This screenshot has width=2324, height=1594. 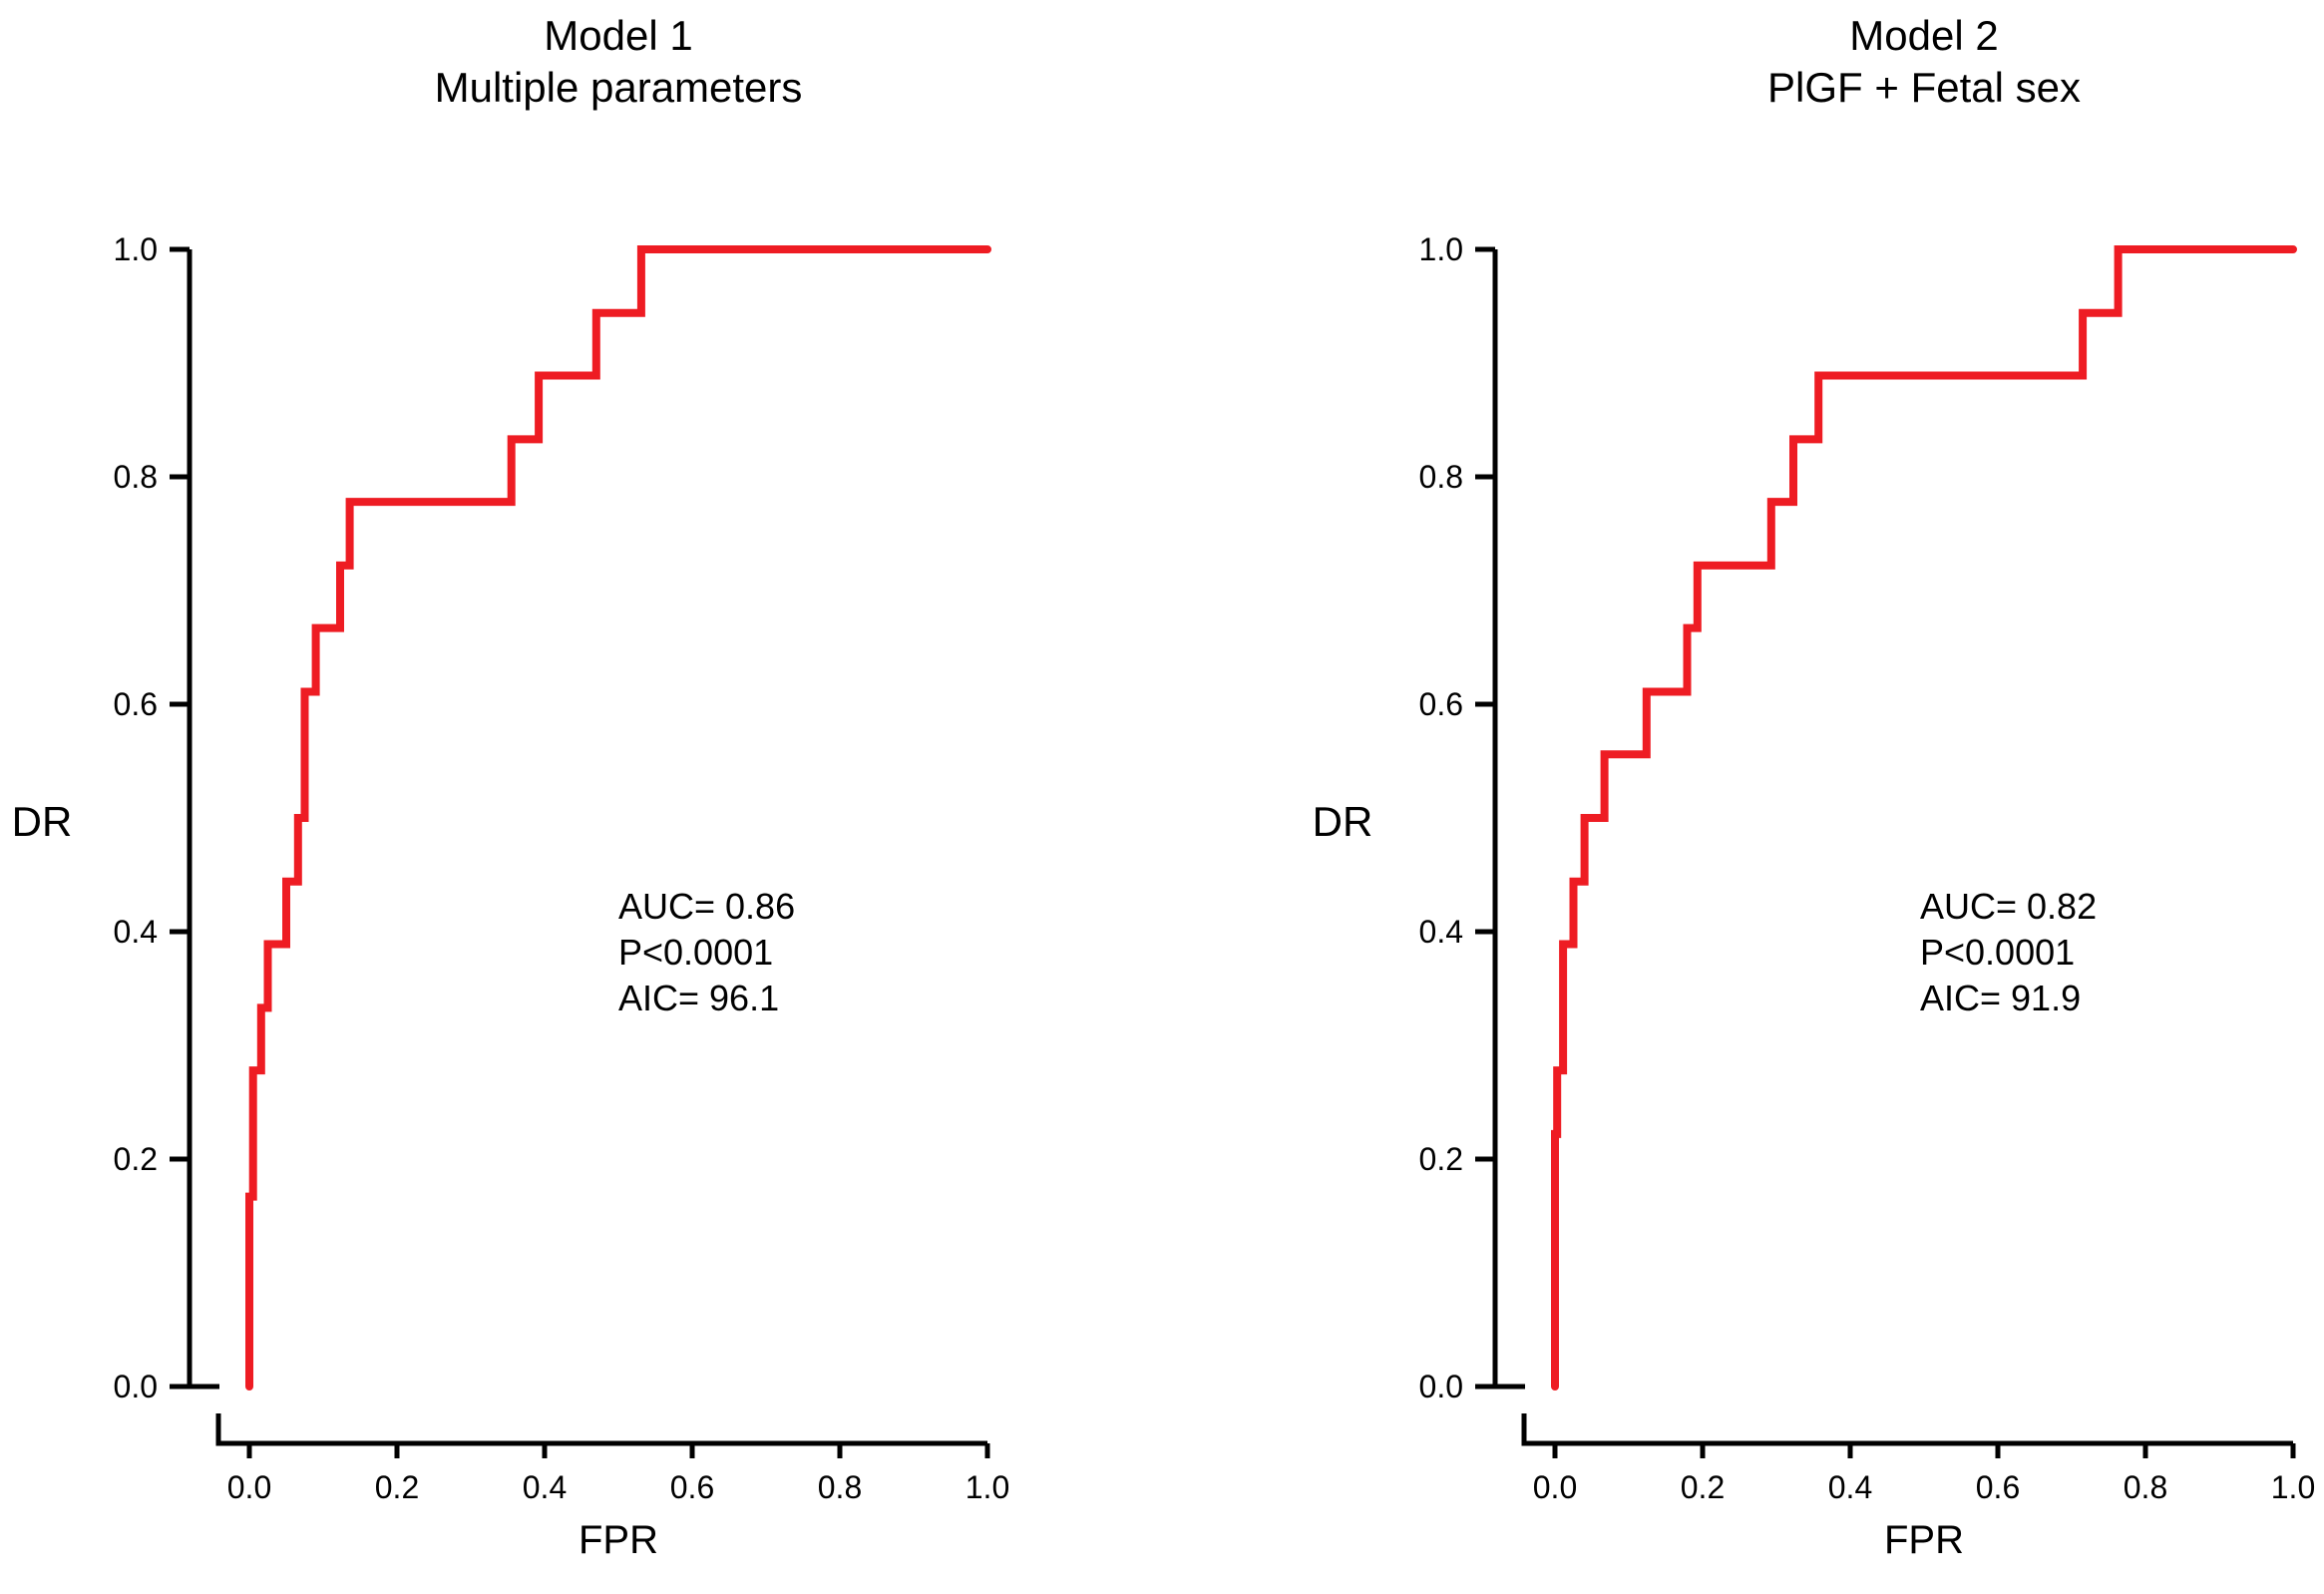 What do you see at coordinates (2009, 906) in the screenshot?
I see `auc-value: AUC= 0.82` at bounding box center [2009, 906].